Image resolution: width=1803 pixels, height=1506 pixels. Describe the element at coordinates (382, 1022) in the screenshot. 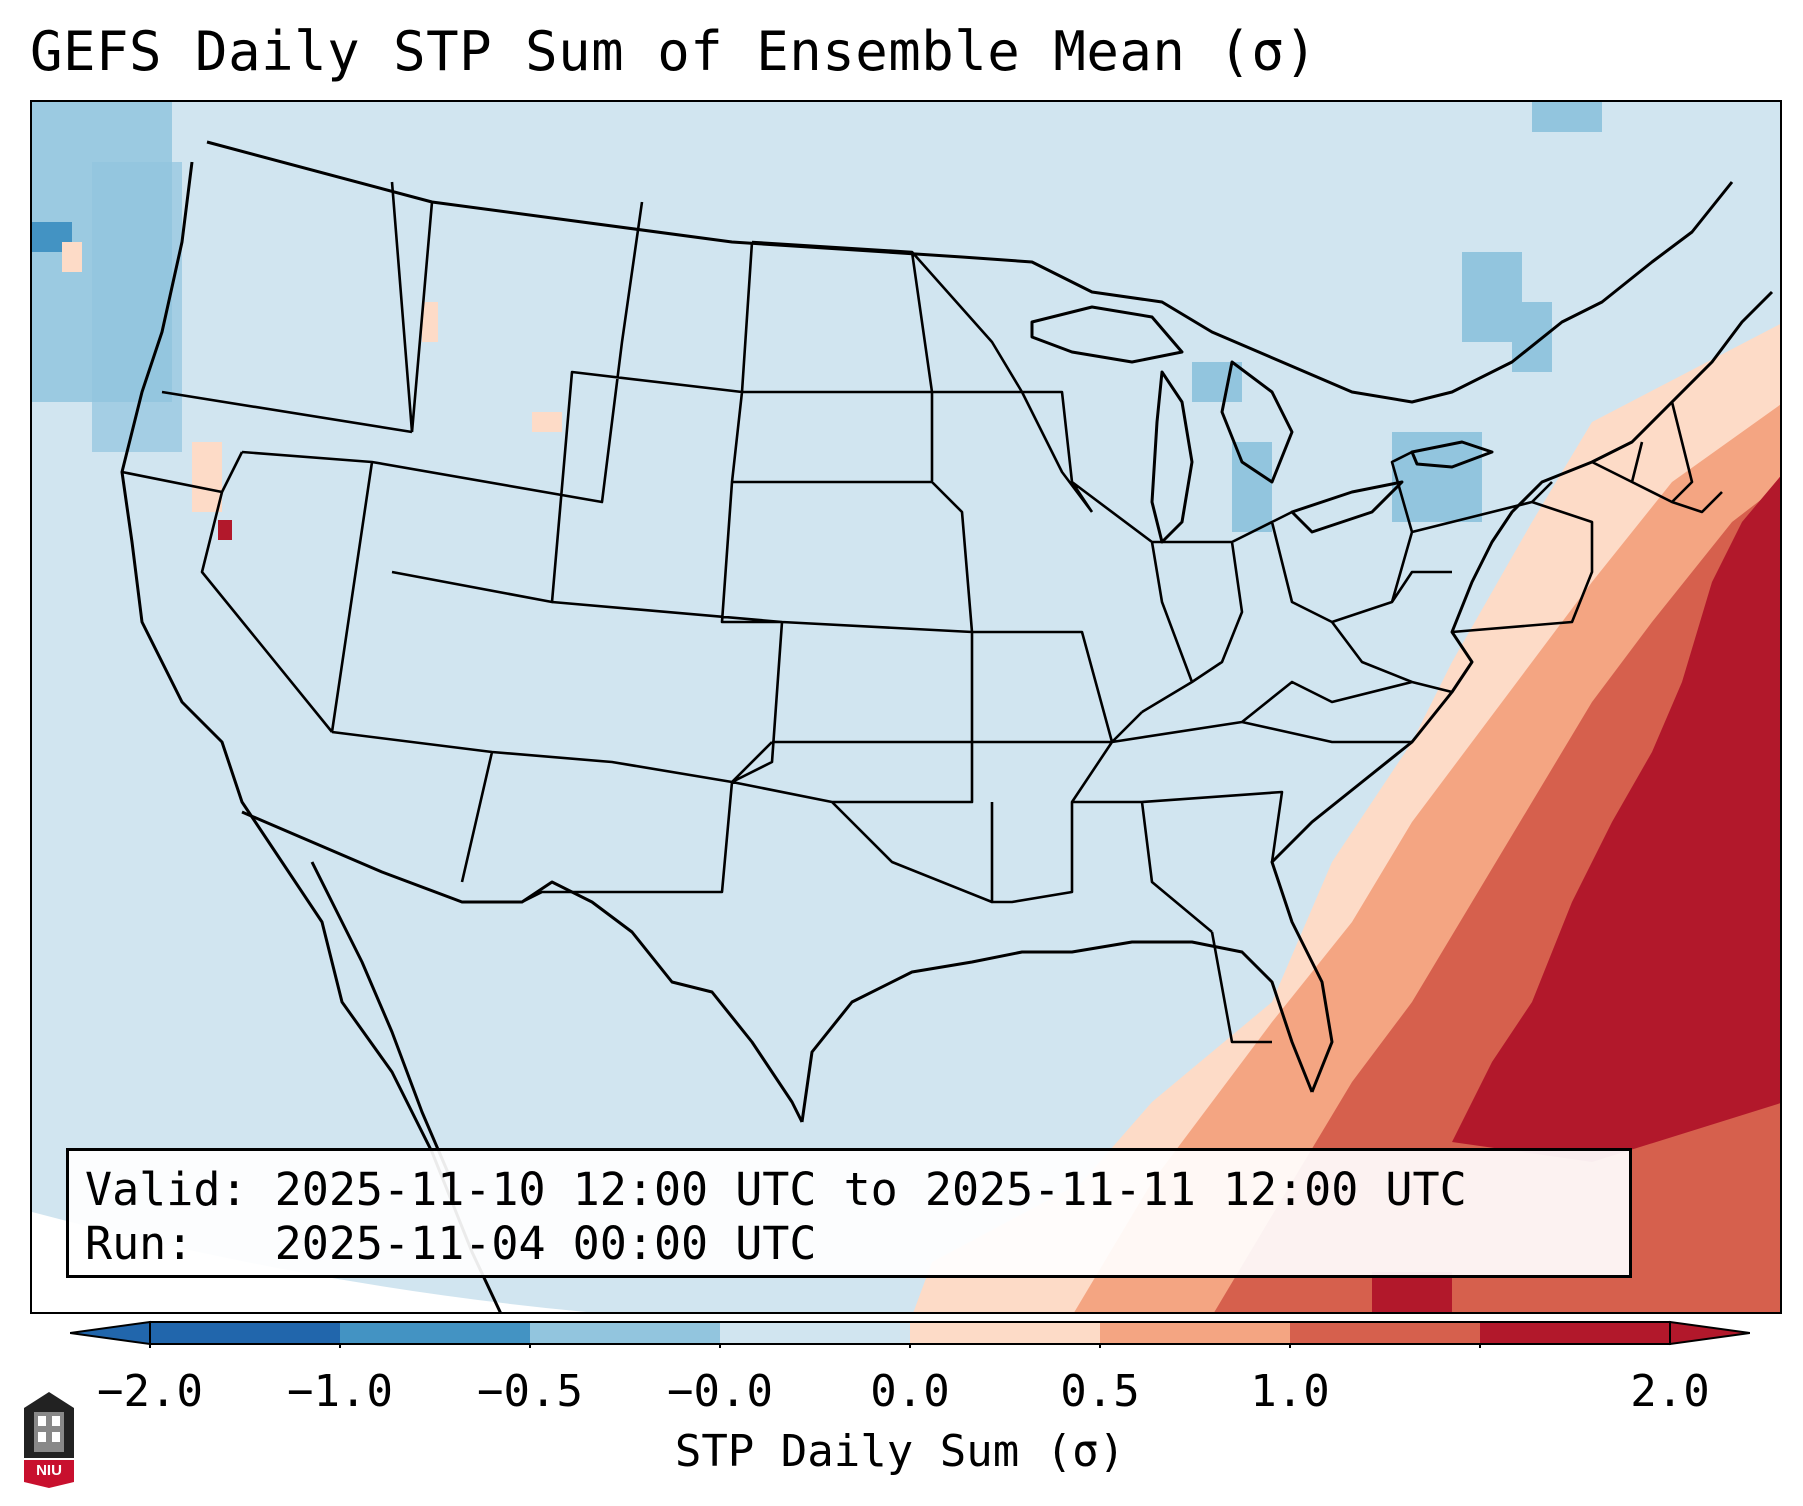

I see `baja-coast` at that location.